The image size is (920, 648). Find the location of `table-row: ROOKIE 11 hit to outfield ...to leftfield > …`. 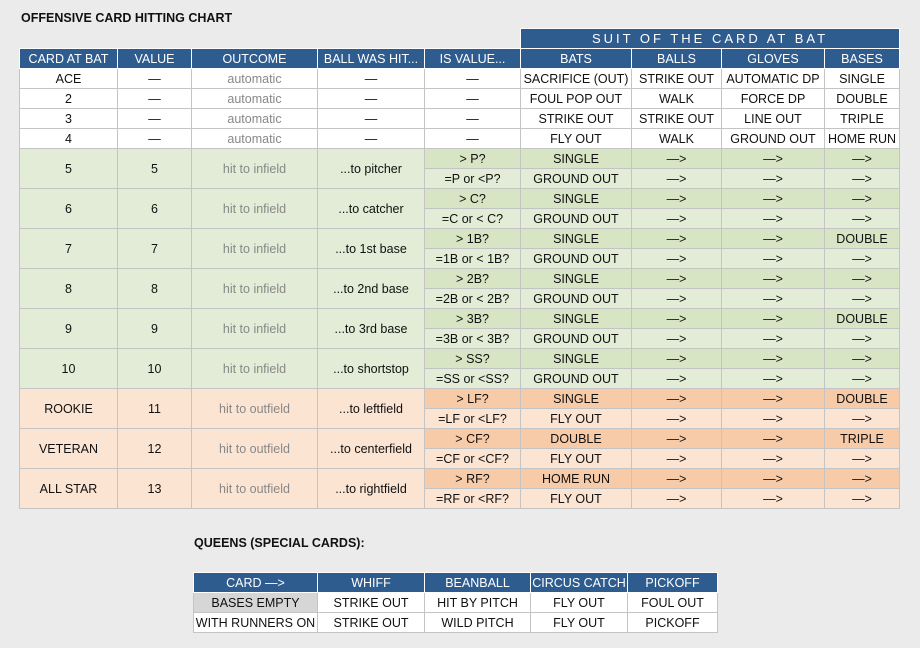

table-row: ROOKIE 11 hit to outfield ...to leftfield > … is located at coordinates (459, 408).